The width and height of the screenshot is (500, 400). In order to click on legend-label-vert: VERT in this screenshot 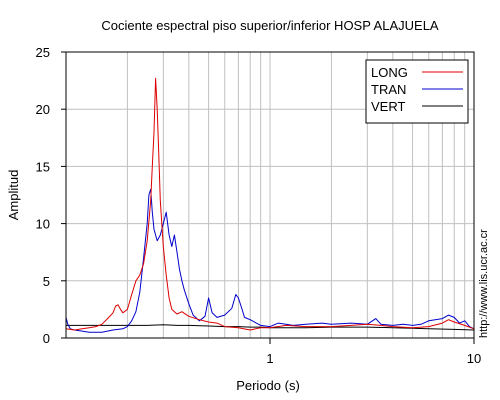, I will do `click(388, 106)`.